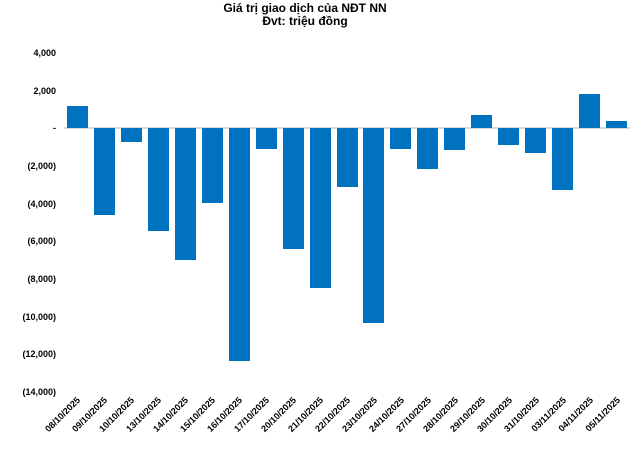 The height and width of the screenshot is (450, 640). I want to click on bar-29-10-2025, so click(482, 122).